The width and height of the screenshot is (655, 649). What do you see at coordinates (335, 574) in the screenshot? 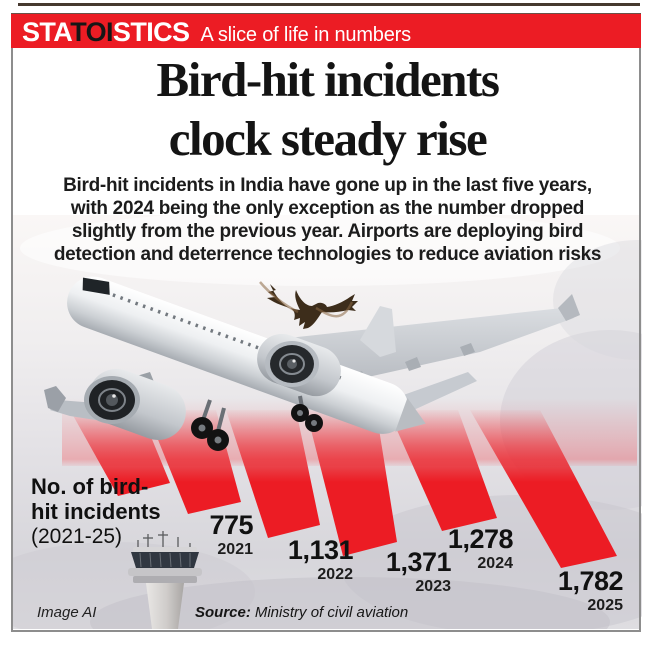
I see `year-label: 2022` at bounding box center [335, 574].